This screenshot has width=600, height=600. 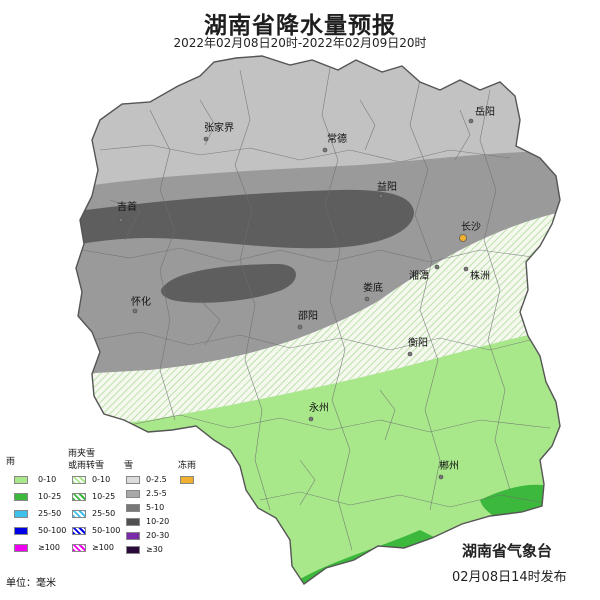 I want to click on legend-snow-label-5: 20-30, so click(x=158, y=535).